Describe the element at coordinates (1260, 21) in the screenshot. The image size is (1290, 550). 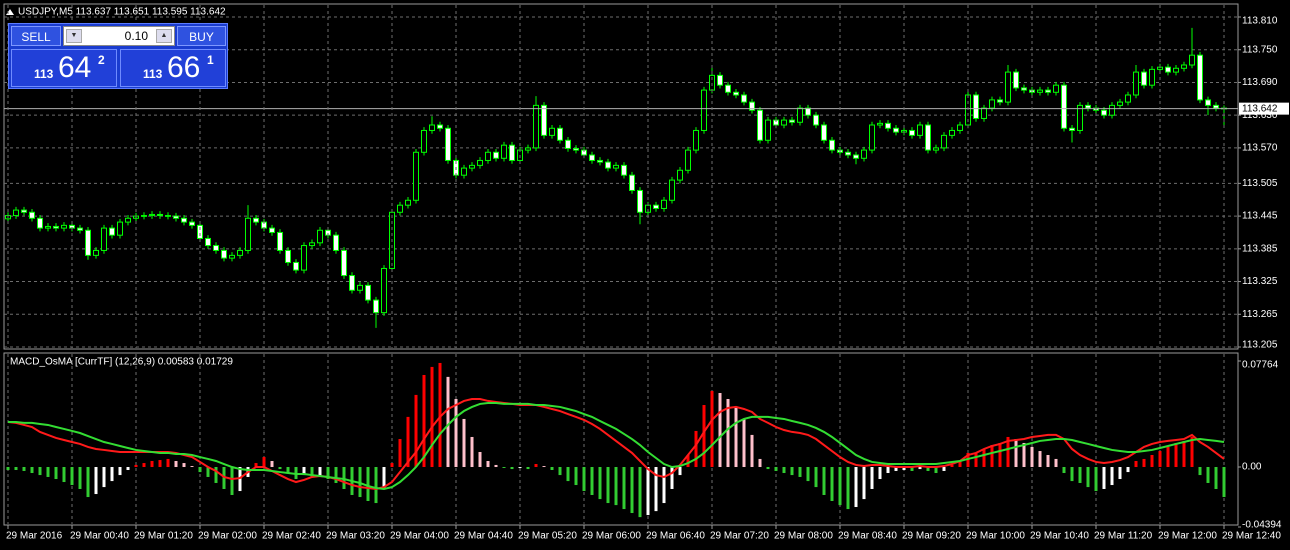
I see `y-tick-label: 113.810` at that location.